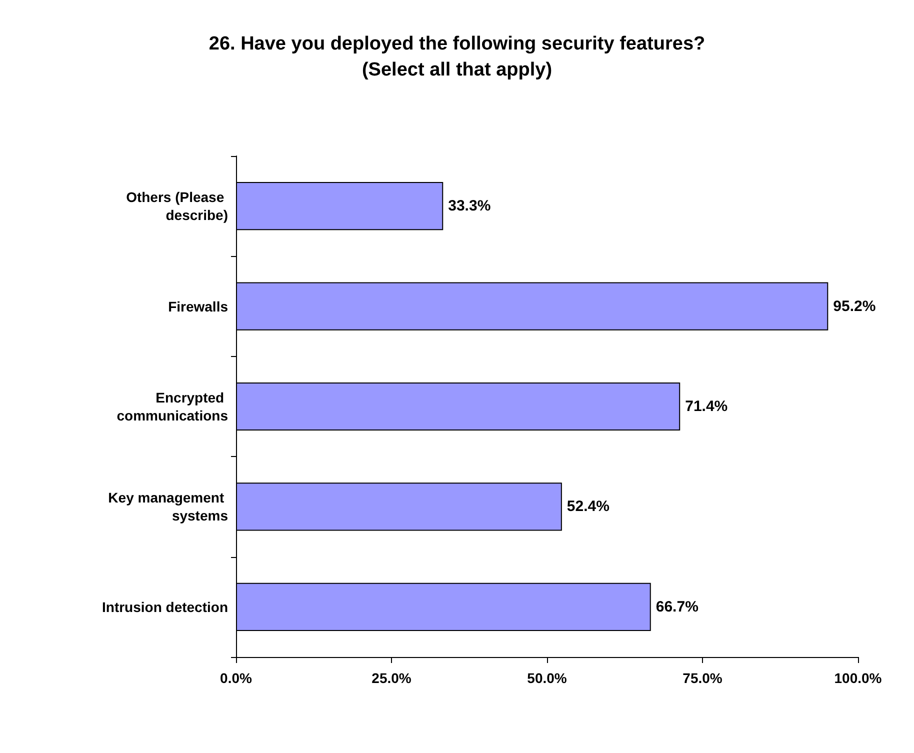 This screenshot has width=914, height=753. Describe the element at coordinates (706, 406) in the screenshot. I see `data-label: 71.4%` at that location.